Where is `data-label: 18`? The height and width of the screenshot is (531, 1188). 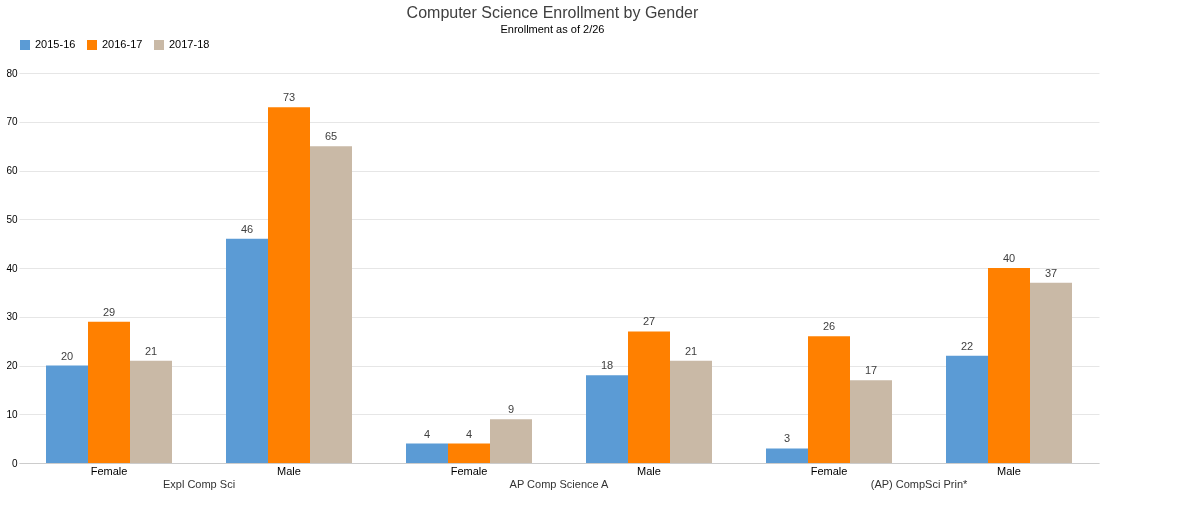 data-label: 18 is located at coordinates (607, 365).